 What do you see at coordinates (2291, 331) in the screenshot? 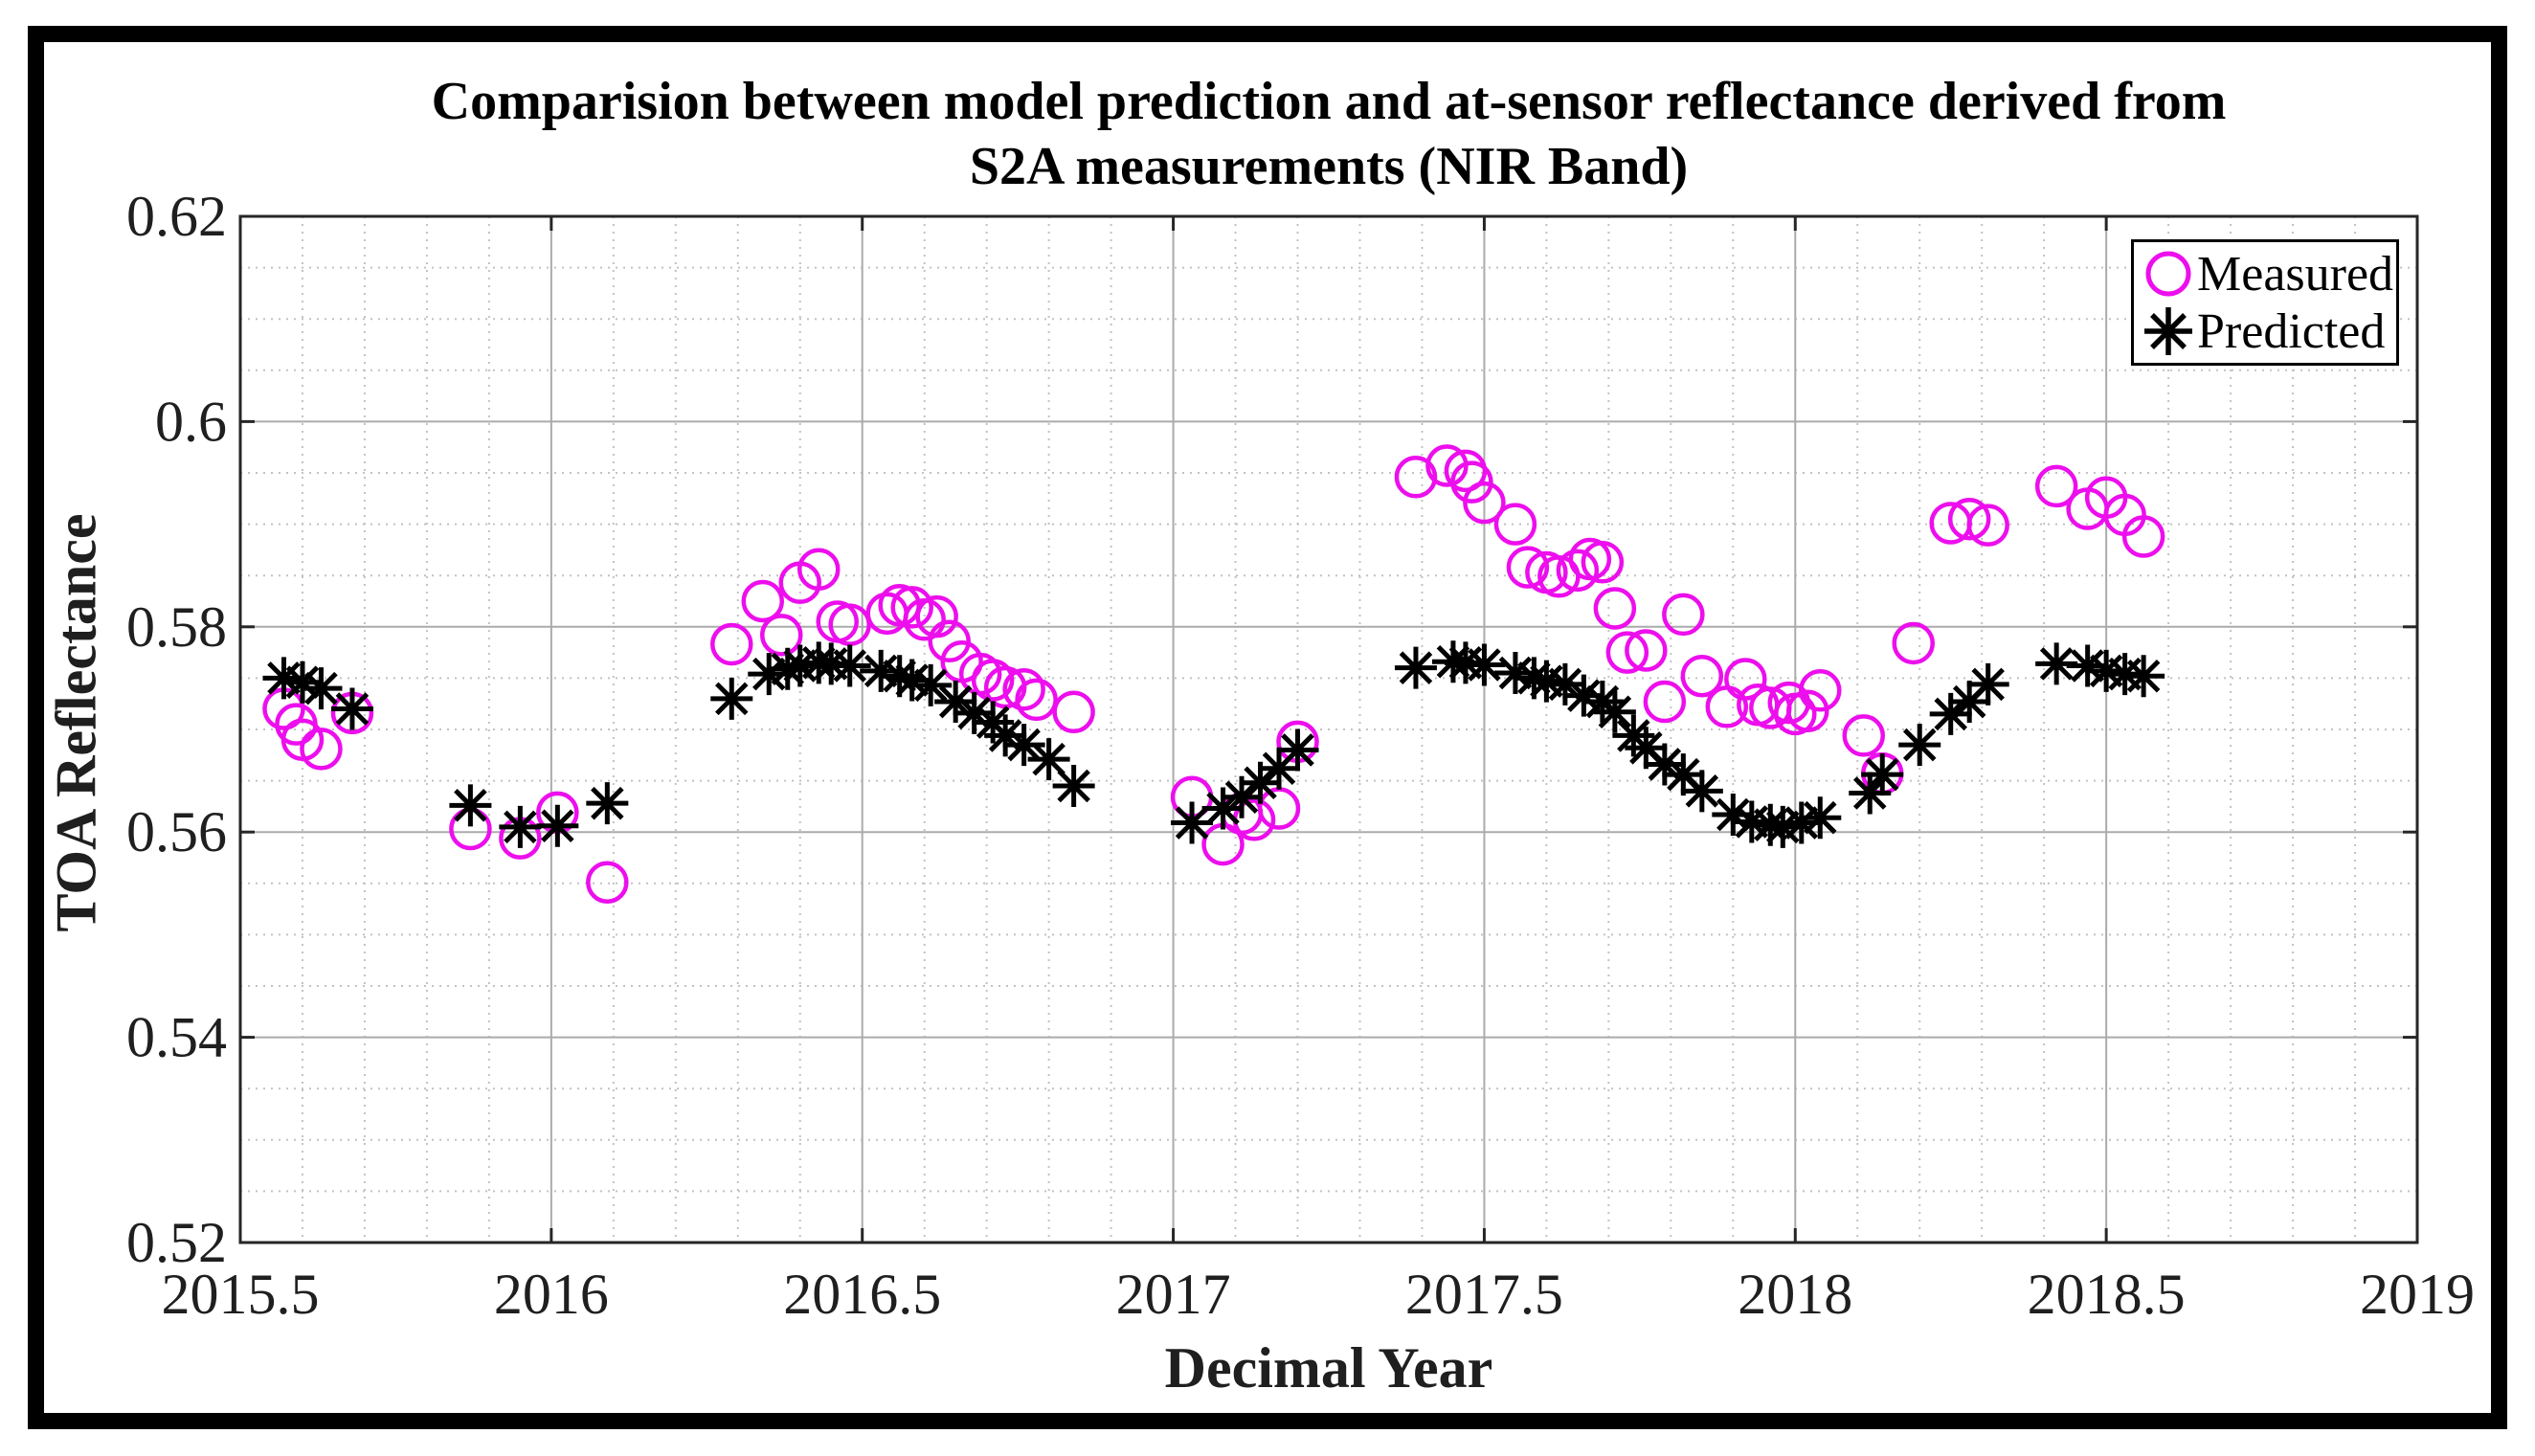
I see `legend-label-predicted: Predicted` at bounding box center [2291, 331].